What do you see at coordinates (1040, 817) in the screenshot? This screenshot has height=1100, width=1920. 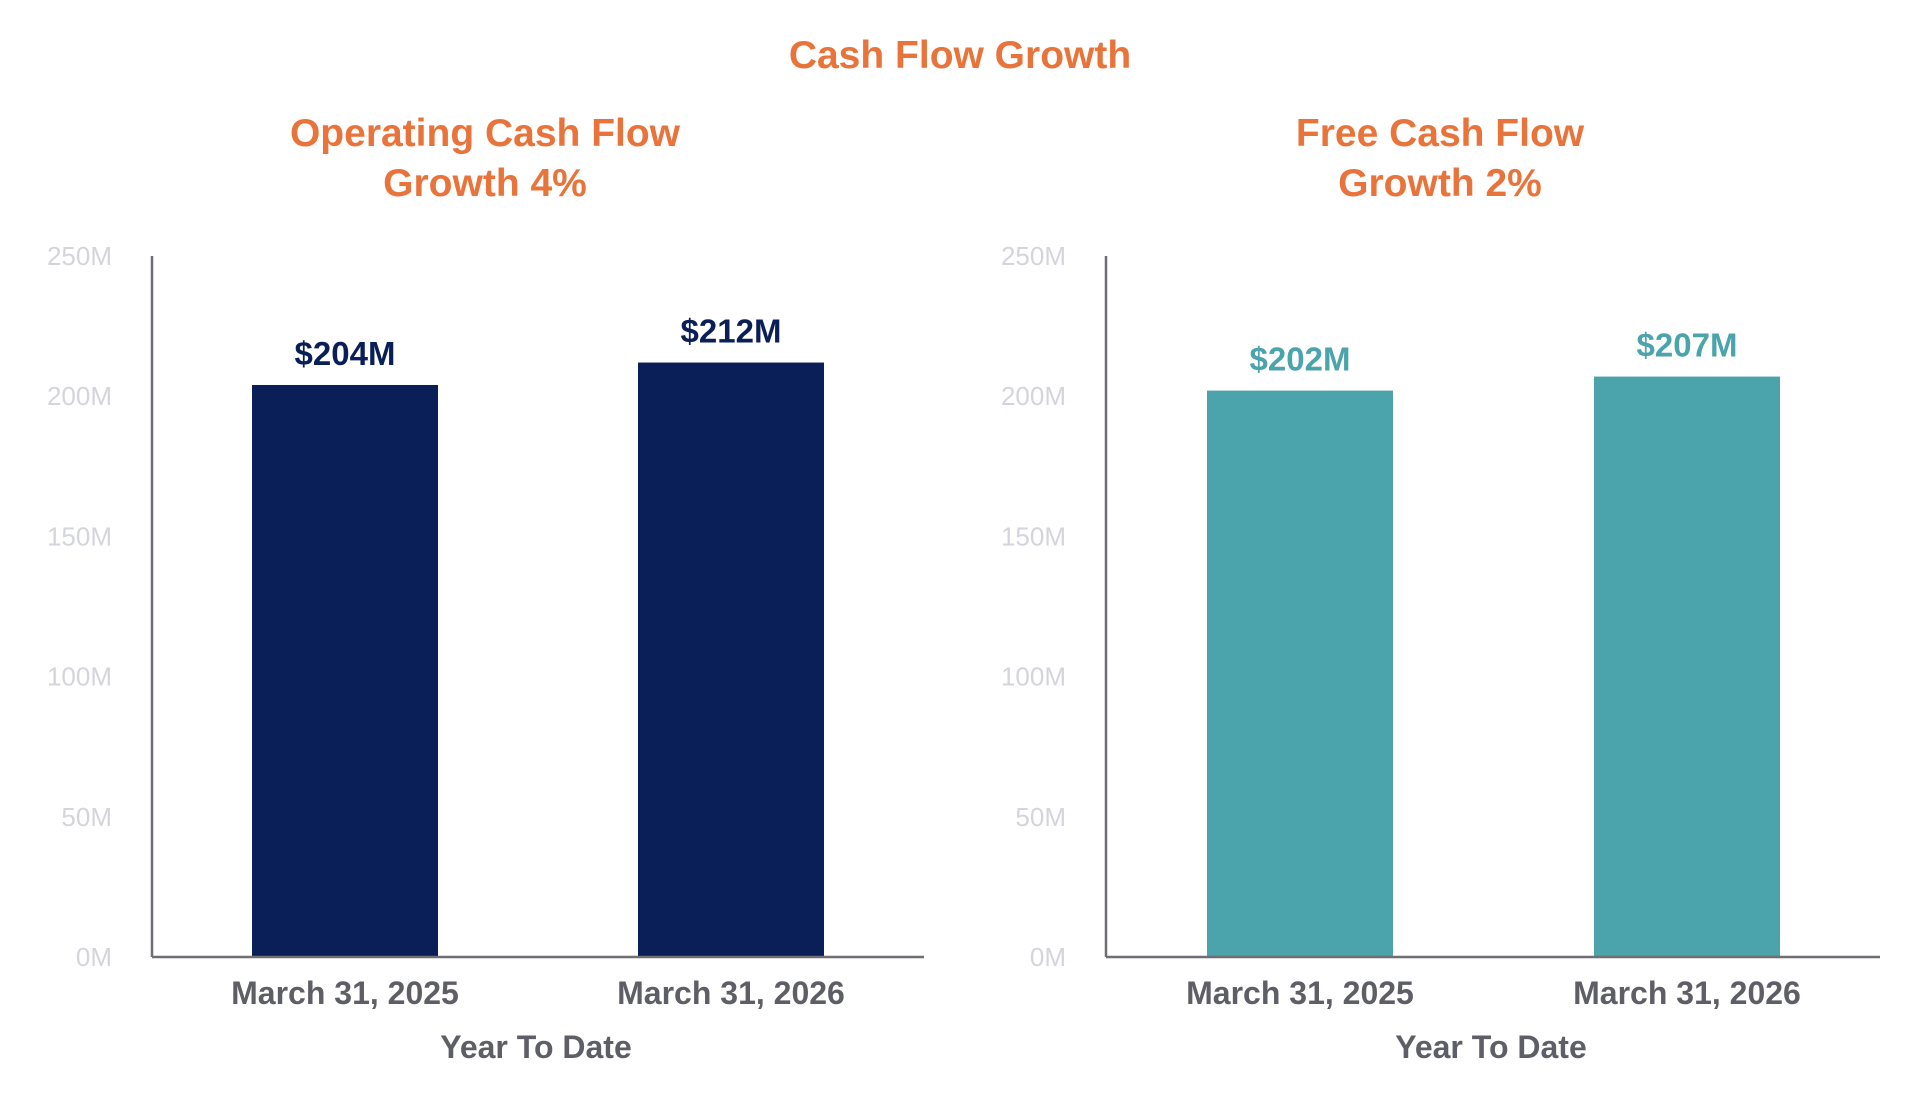 I see `free-y-tick-label: 50M` at bounding box center [1040, 817].